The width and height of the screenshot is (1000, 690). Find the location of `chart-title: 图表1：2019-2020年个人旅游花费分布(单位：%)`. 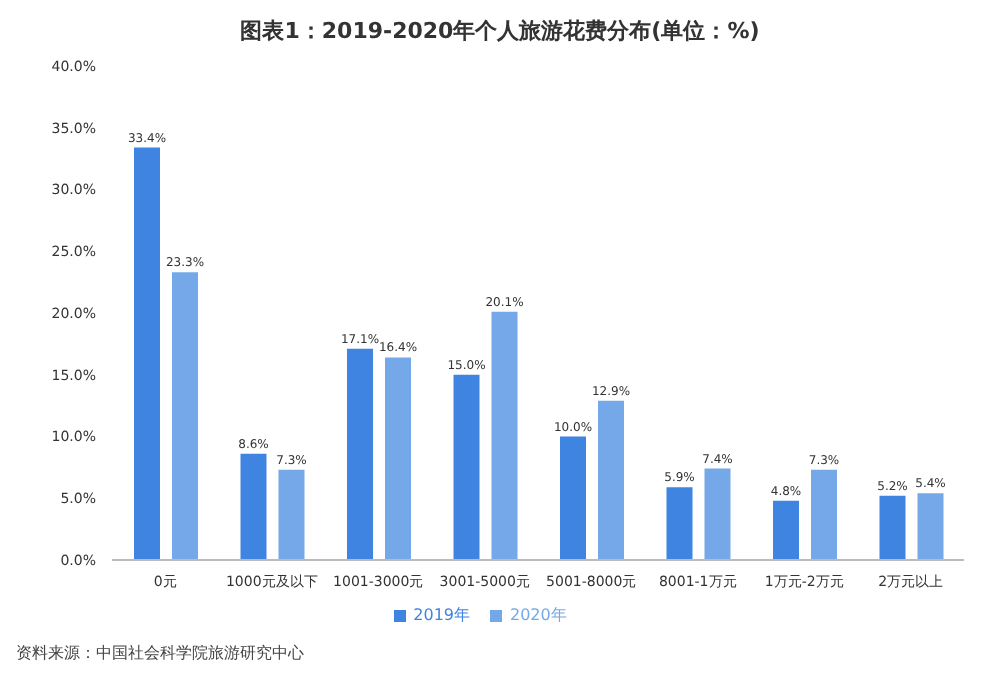

chart-title: 图表1：2019-2020年个人旅游花费分布(单位：%) is located at coordinates (500, 31).